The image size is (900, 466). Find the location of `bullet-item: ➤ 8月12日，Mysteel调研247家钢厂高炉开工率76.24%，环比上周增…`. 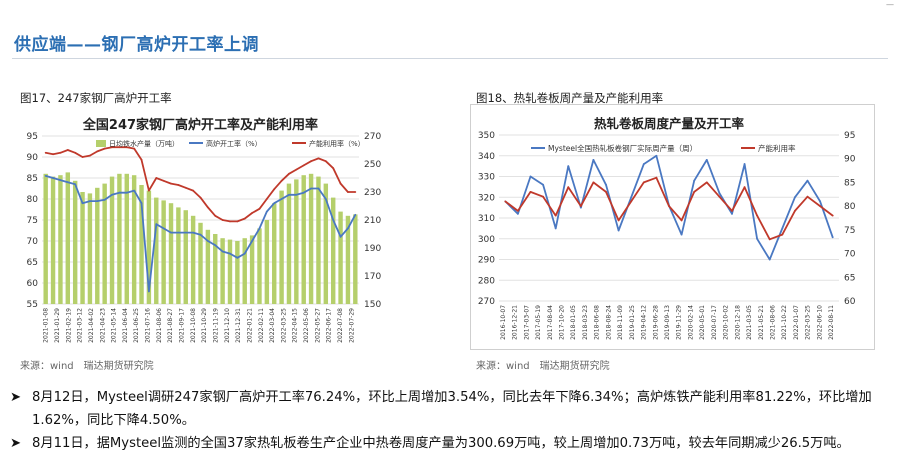

bullet-item: ➤ 8月12日，Mysteel调研247家钢厂高炉开工率76.24%，环比上周增… is located at coordinates (452, 409).